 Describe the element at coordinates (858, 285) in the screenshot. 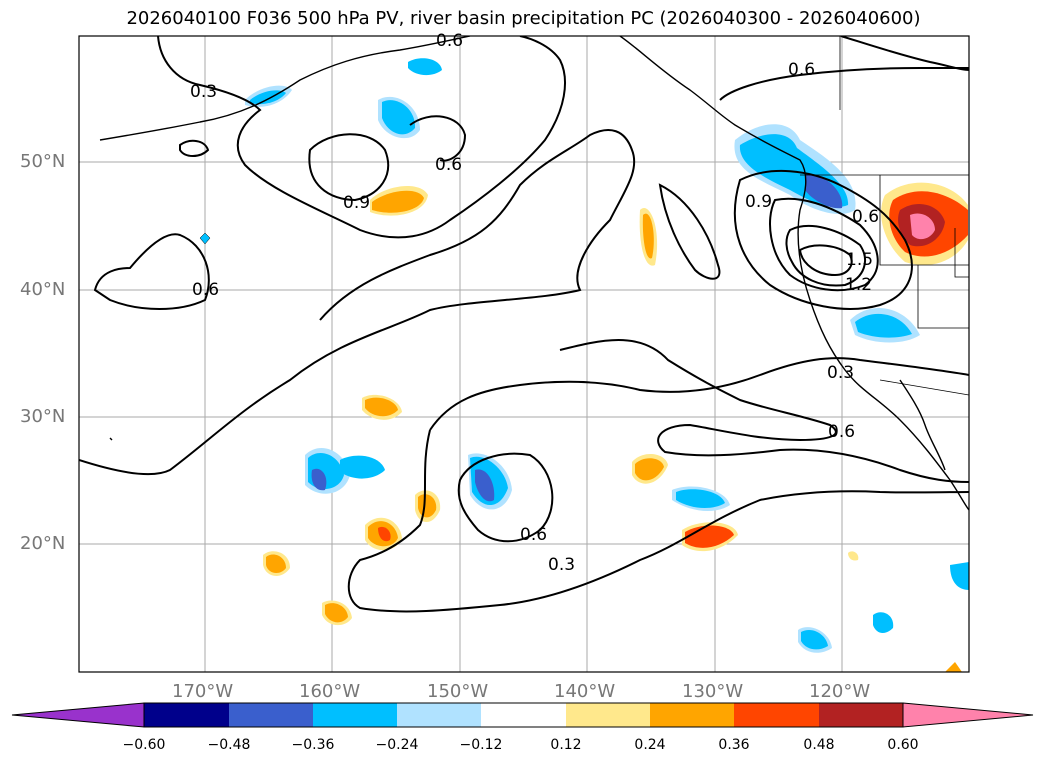

I see `contour-label: 1.2` at that location.